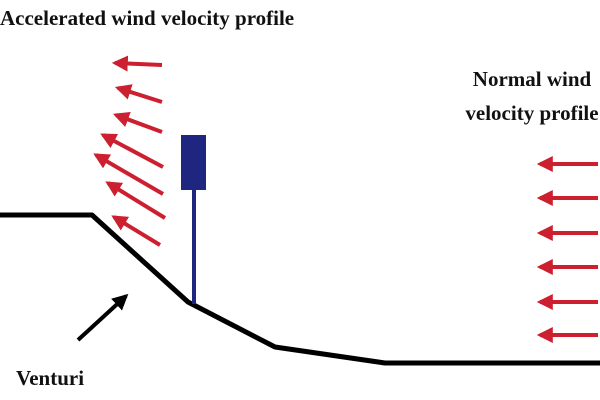 This screenshot has width=600, height=400. I want to click on turbine-icon, so click(193, 219).